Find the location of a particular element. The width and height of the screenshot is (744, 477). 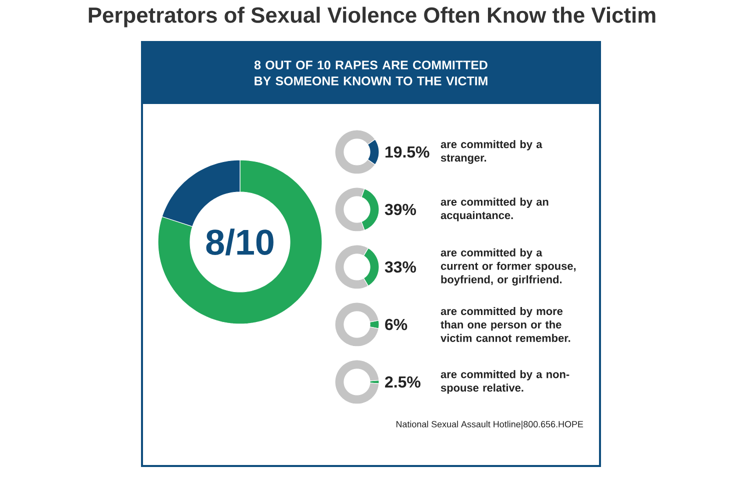

text: National Sexual Assault Hotline|800.656.HOPE is located at coordinates (490, 425).